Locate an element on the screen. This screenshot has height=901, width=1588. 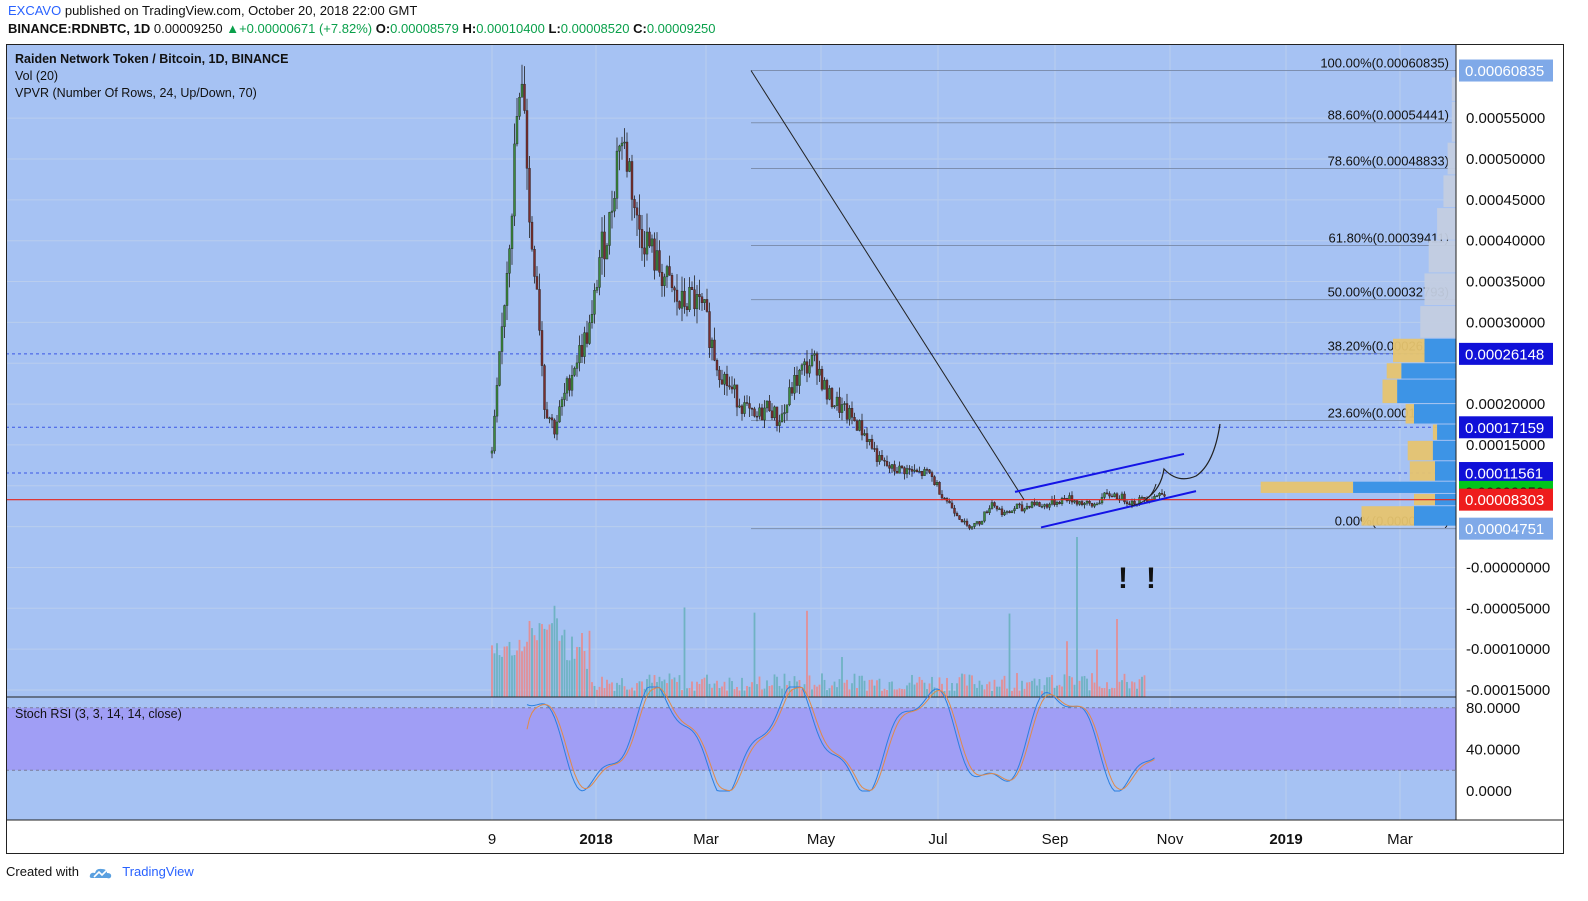
x-tick-label-1: 2018 is located at coordinates (595, 839).